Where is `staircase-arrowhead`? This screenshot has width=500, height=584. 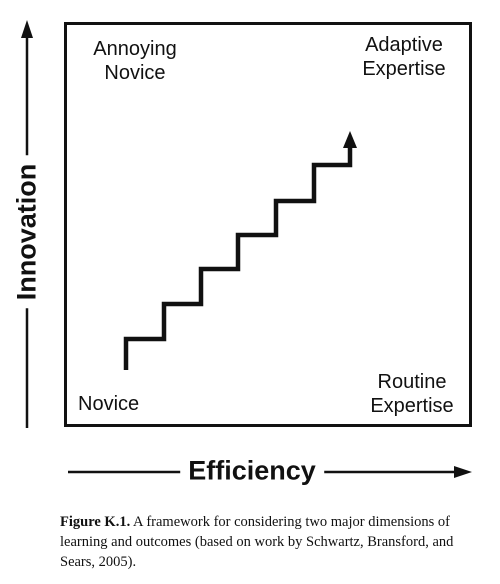 staircase-arrowhead is located at coordinates (350, 139).